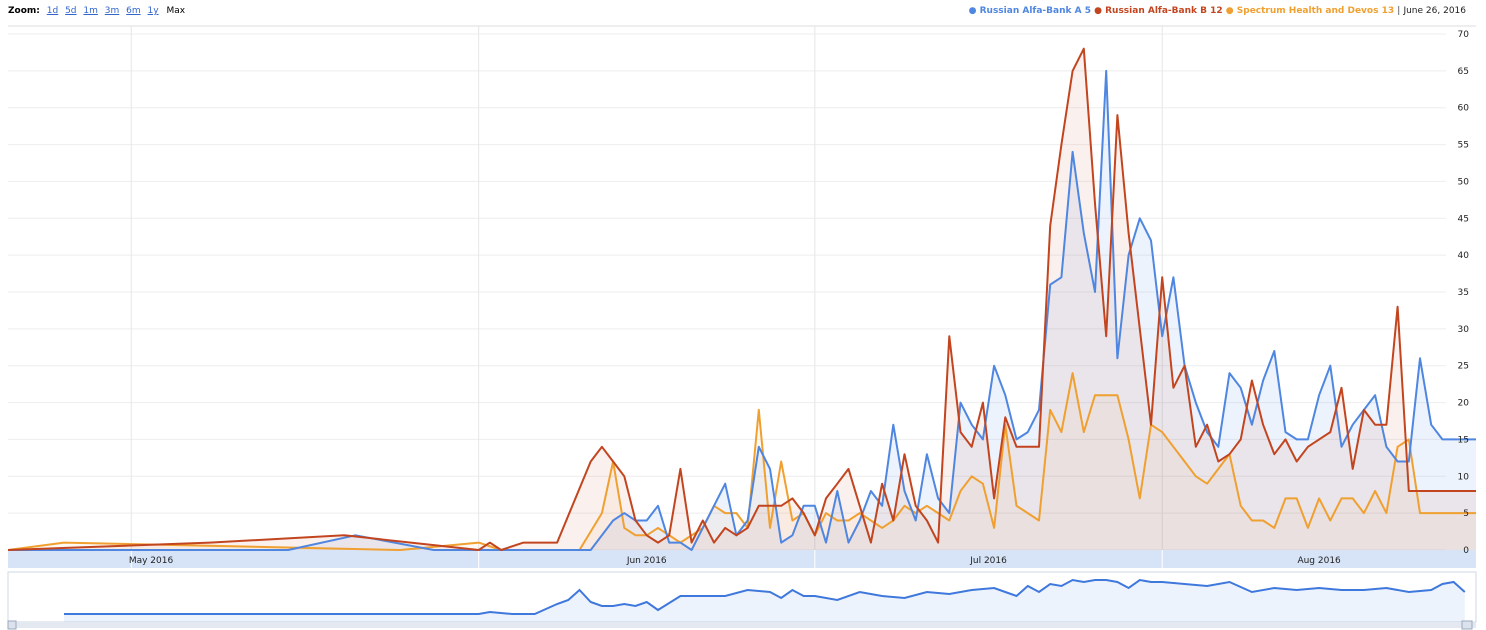  What do you see at coordinates (1466, 551) in the screenshot?
I see `y-tick-label: 0` at bounding box center [1466, 551].